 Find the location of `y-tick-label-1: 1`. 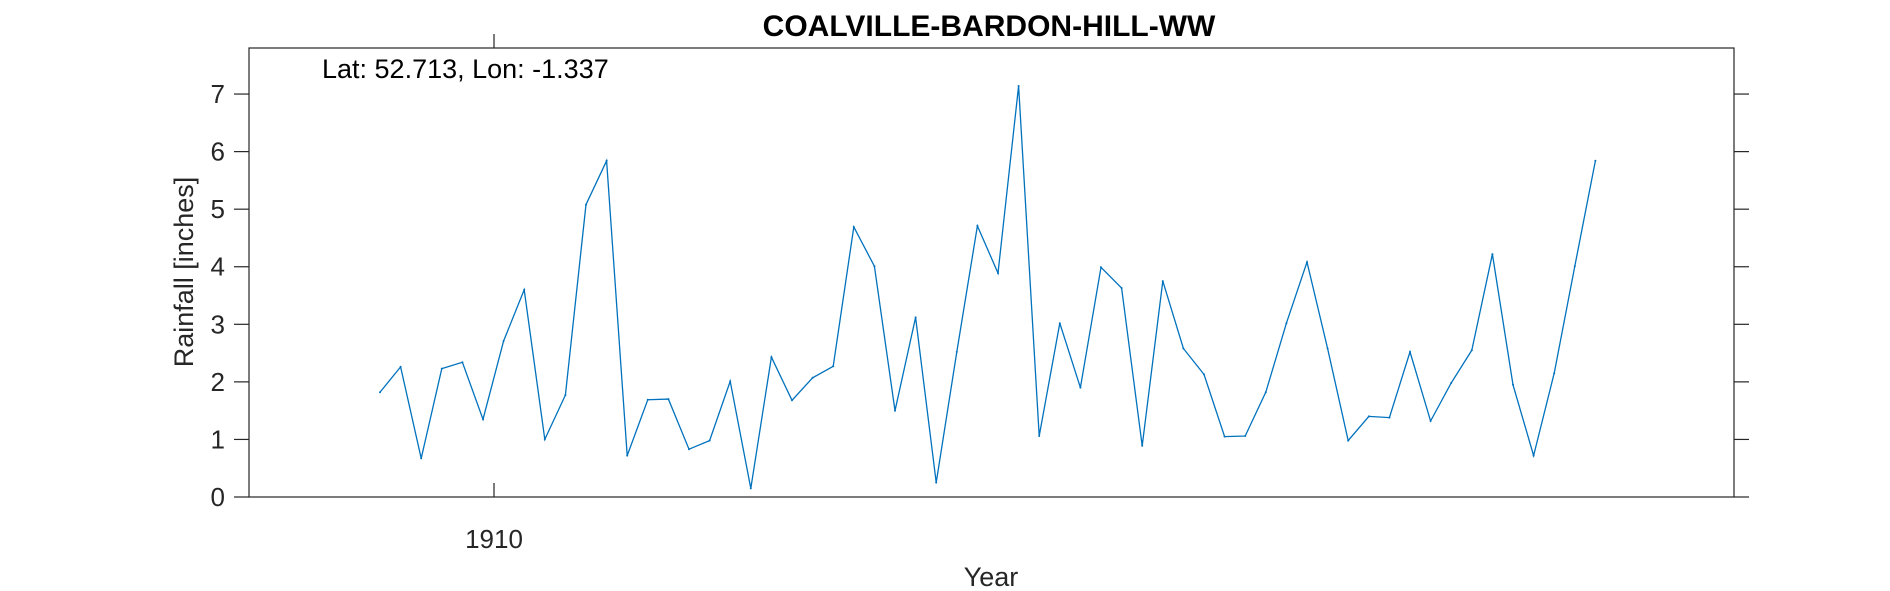

y-tick-label-1: 1 is located at coordinates (218, 439).